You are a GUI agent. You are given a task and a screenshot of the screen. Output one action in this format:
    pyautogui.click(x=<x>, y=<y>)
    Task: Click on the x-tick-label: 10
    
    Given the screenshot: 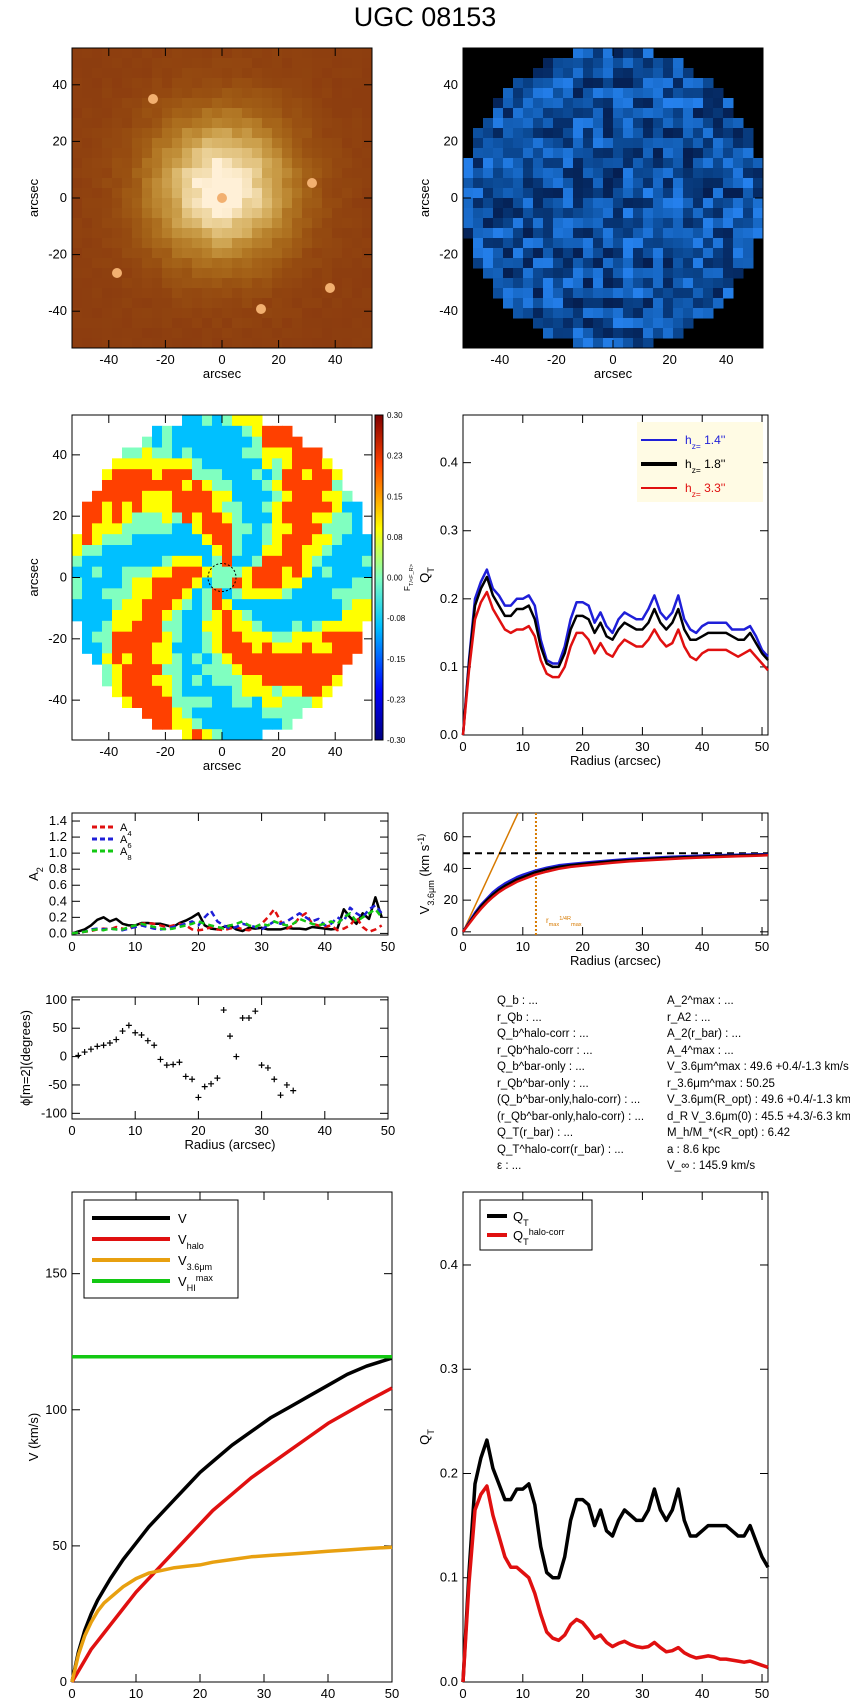 What is the action you would take?
    pyautogui.click(x=135, y=946)
    